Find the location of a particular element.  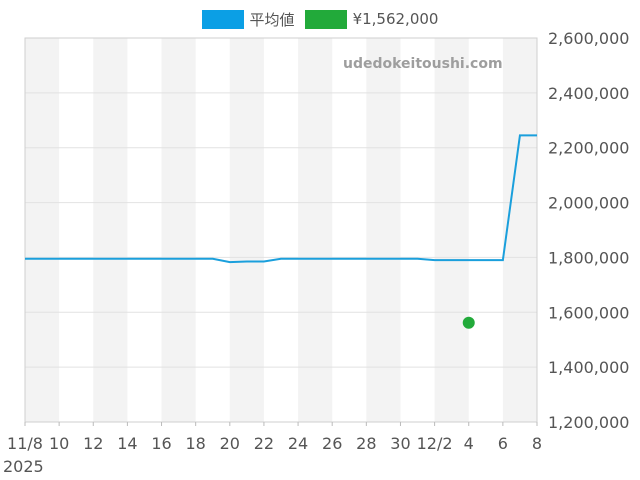

y-tick-label: 1,600,000 is located at coordinates (588, 312).